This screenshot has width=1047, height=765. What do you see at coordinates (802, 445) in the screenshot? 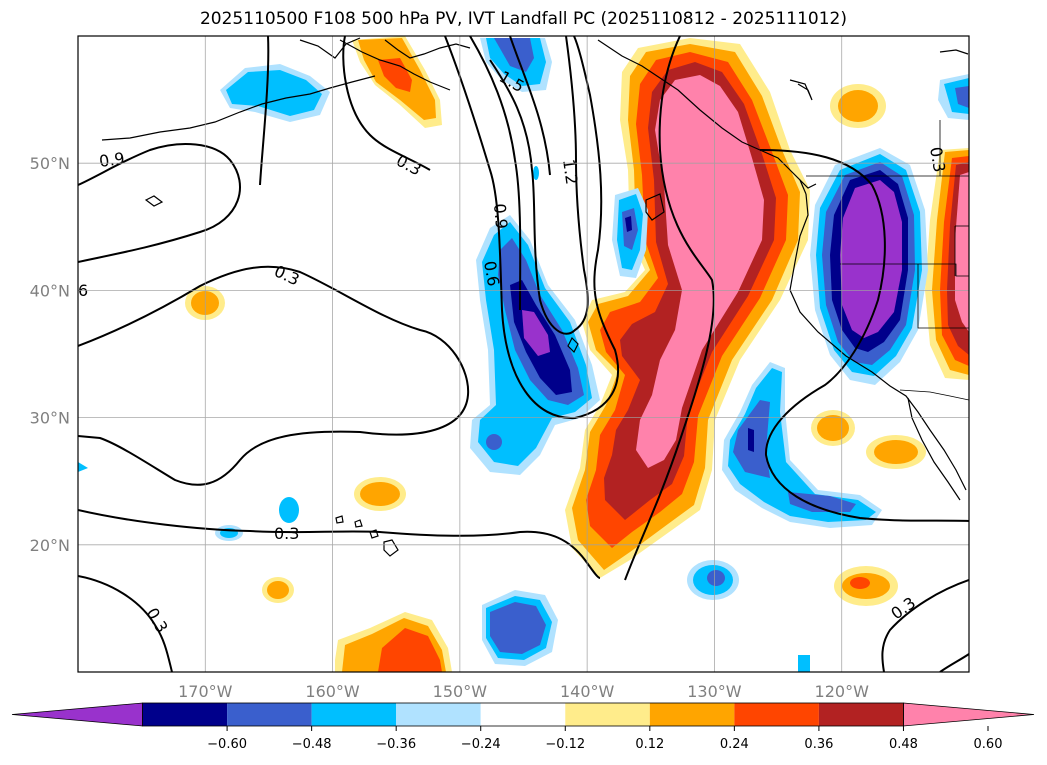
I see `negative-anomaly-subtropics` at bounding box center [802, 445].